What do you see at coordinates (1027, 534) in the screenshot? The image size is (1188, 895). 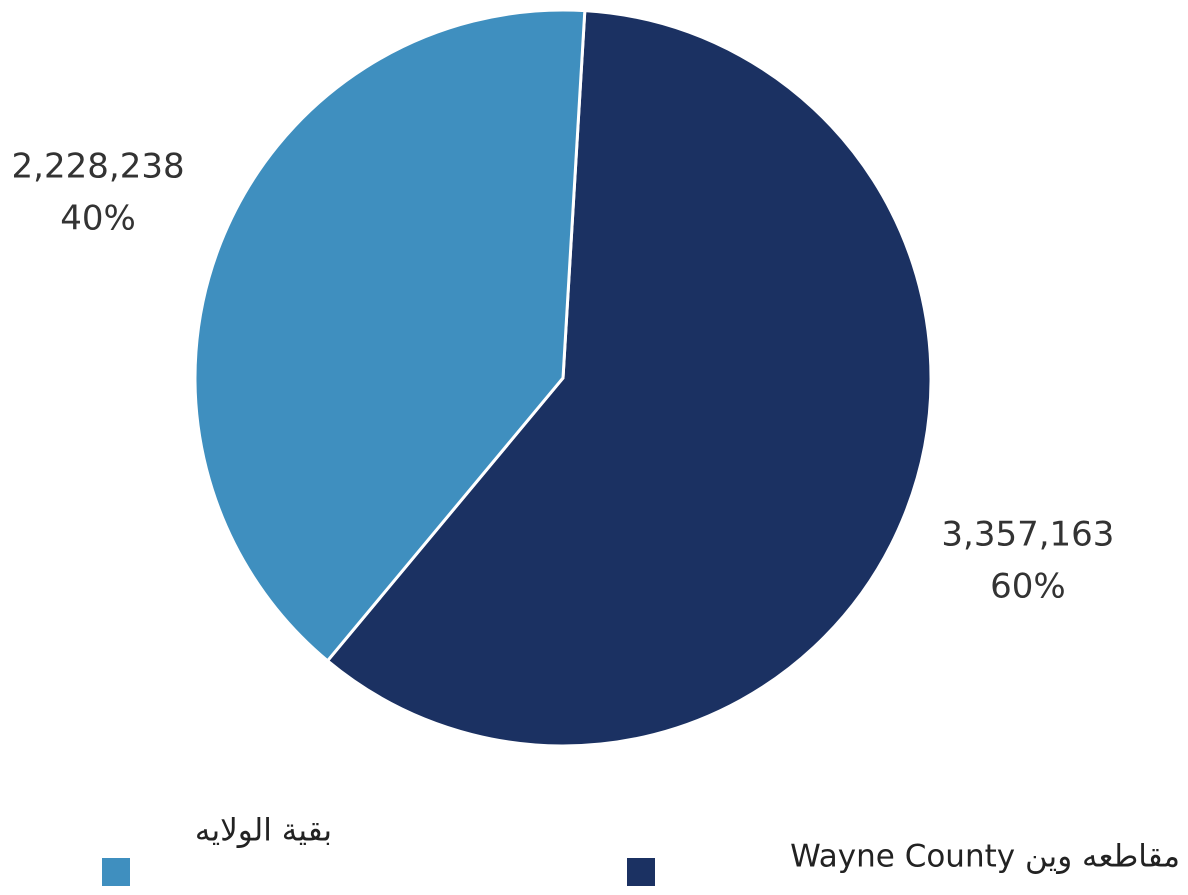 I see `data-label: 3,357,163` at bounding box center [1027, 534].